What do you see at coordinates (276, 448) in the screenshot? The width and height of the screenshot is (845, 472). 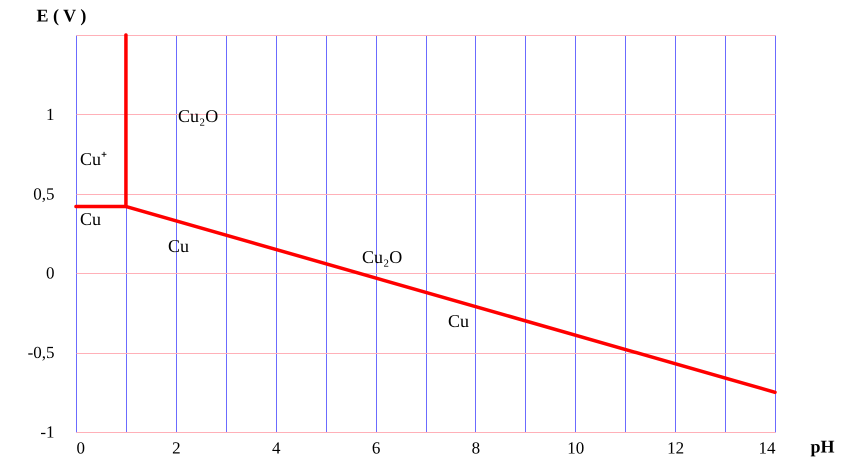 I see `x-tick-label: 4` at bounding box center [276, 448].